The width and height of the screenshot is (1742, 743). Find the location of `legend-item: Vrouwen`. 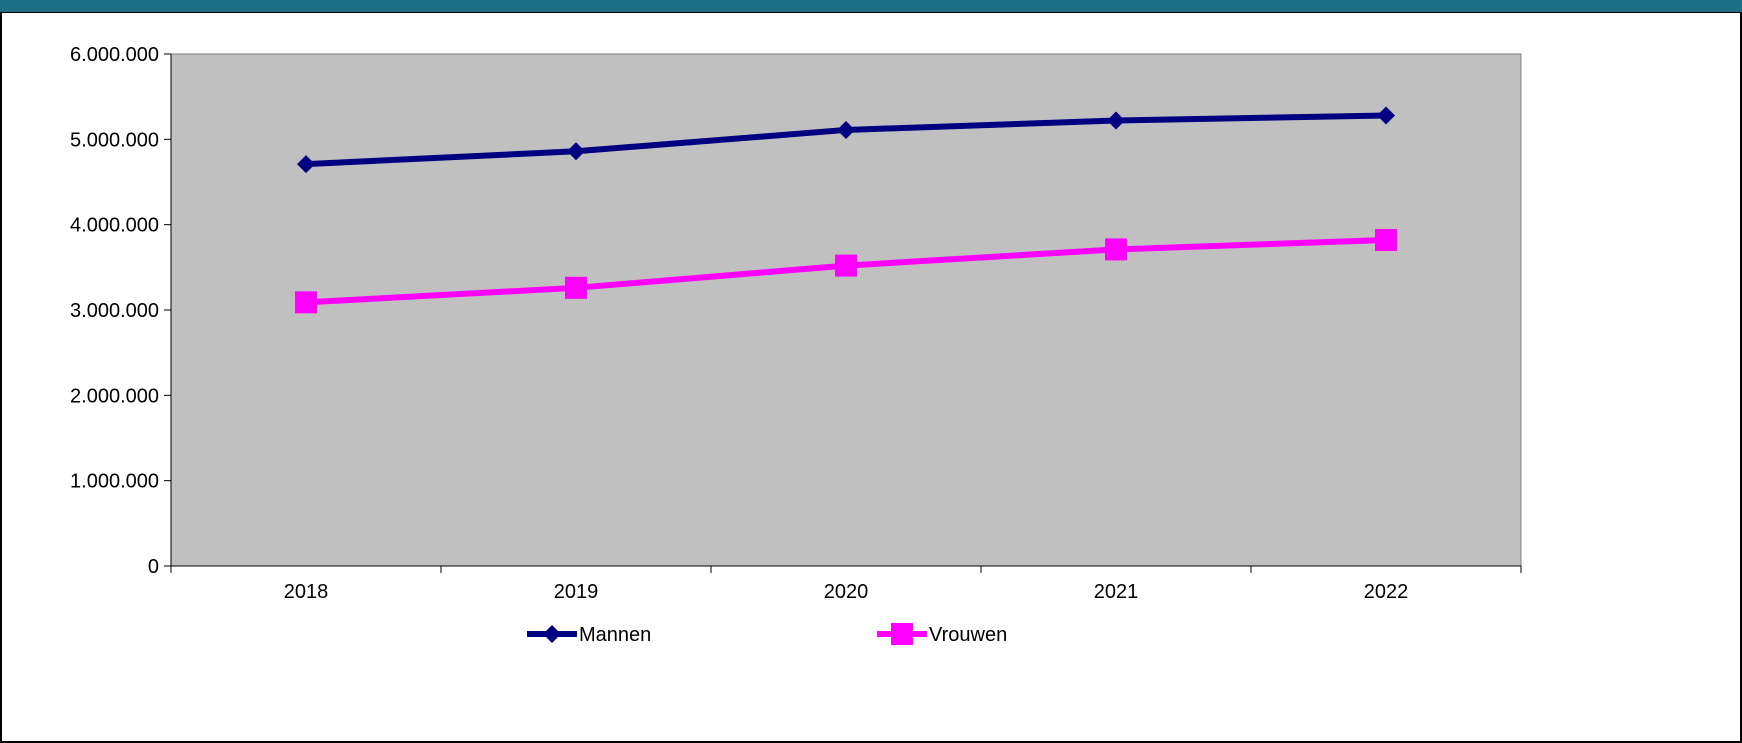

legend-item: Vrouwen is located at coordinates (942, 634).